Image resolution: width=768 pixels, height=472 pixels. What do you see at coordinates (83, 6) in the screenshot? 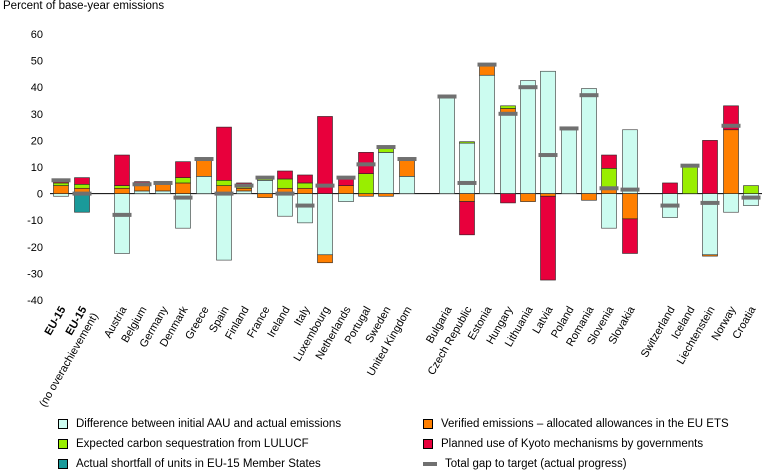
I see `y-axis-label: Percent of base-year emissions` at bounding box center [83, 6].